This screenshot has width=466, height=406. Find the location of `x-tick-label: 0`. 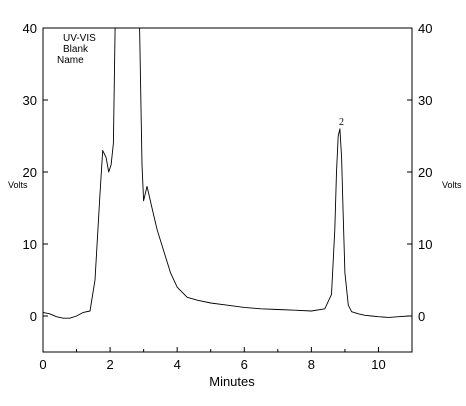

x-tick-label: 0 is located at coordinates (42, 364).